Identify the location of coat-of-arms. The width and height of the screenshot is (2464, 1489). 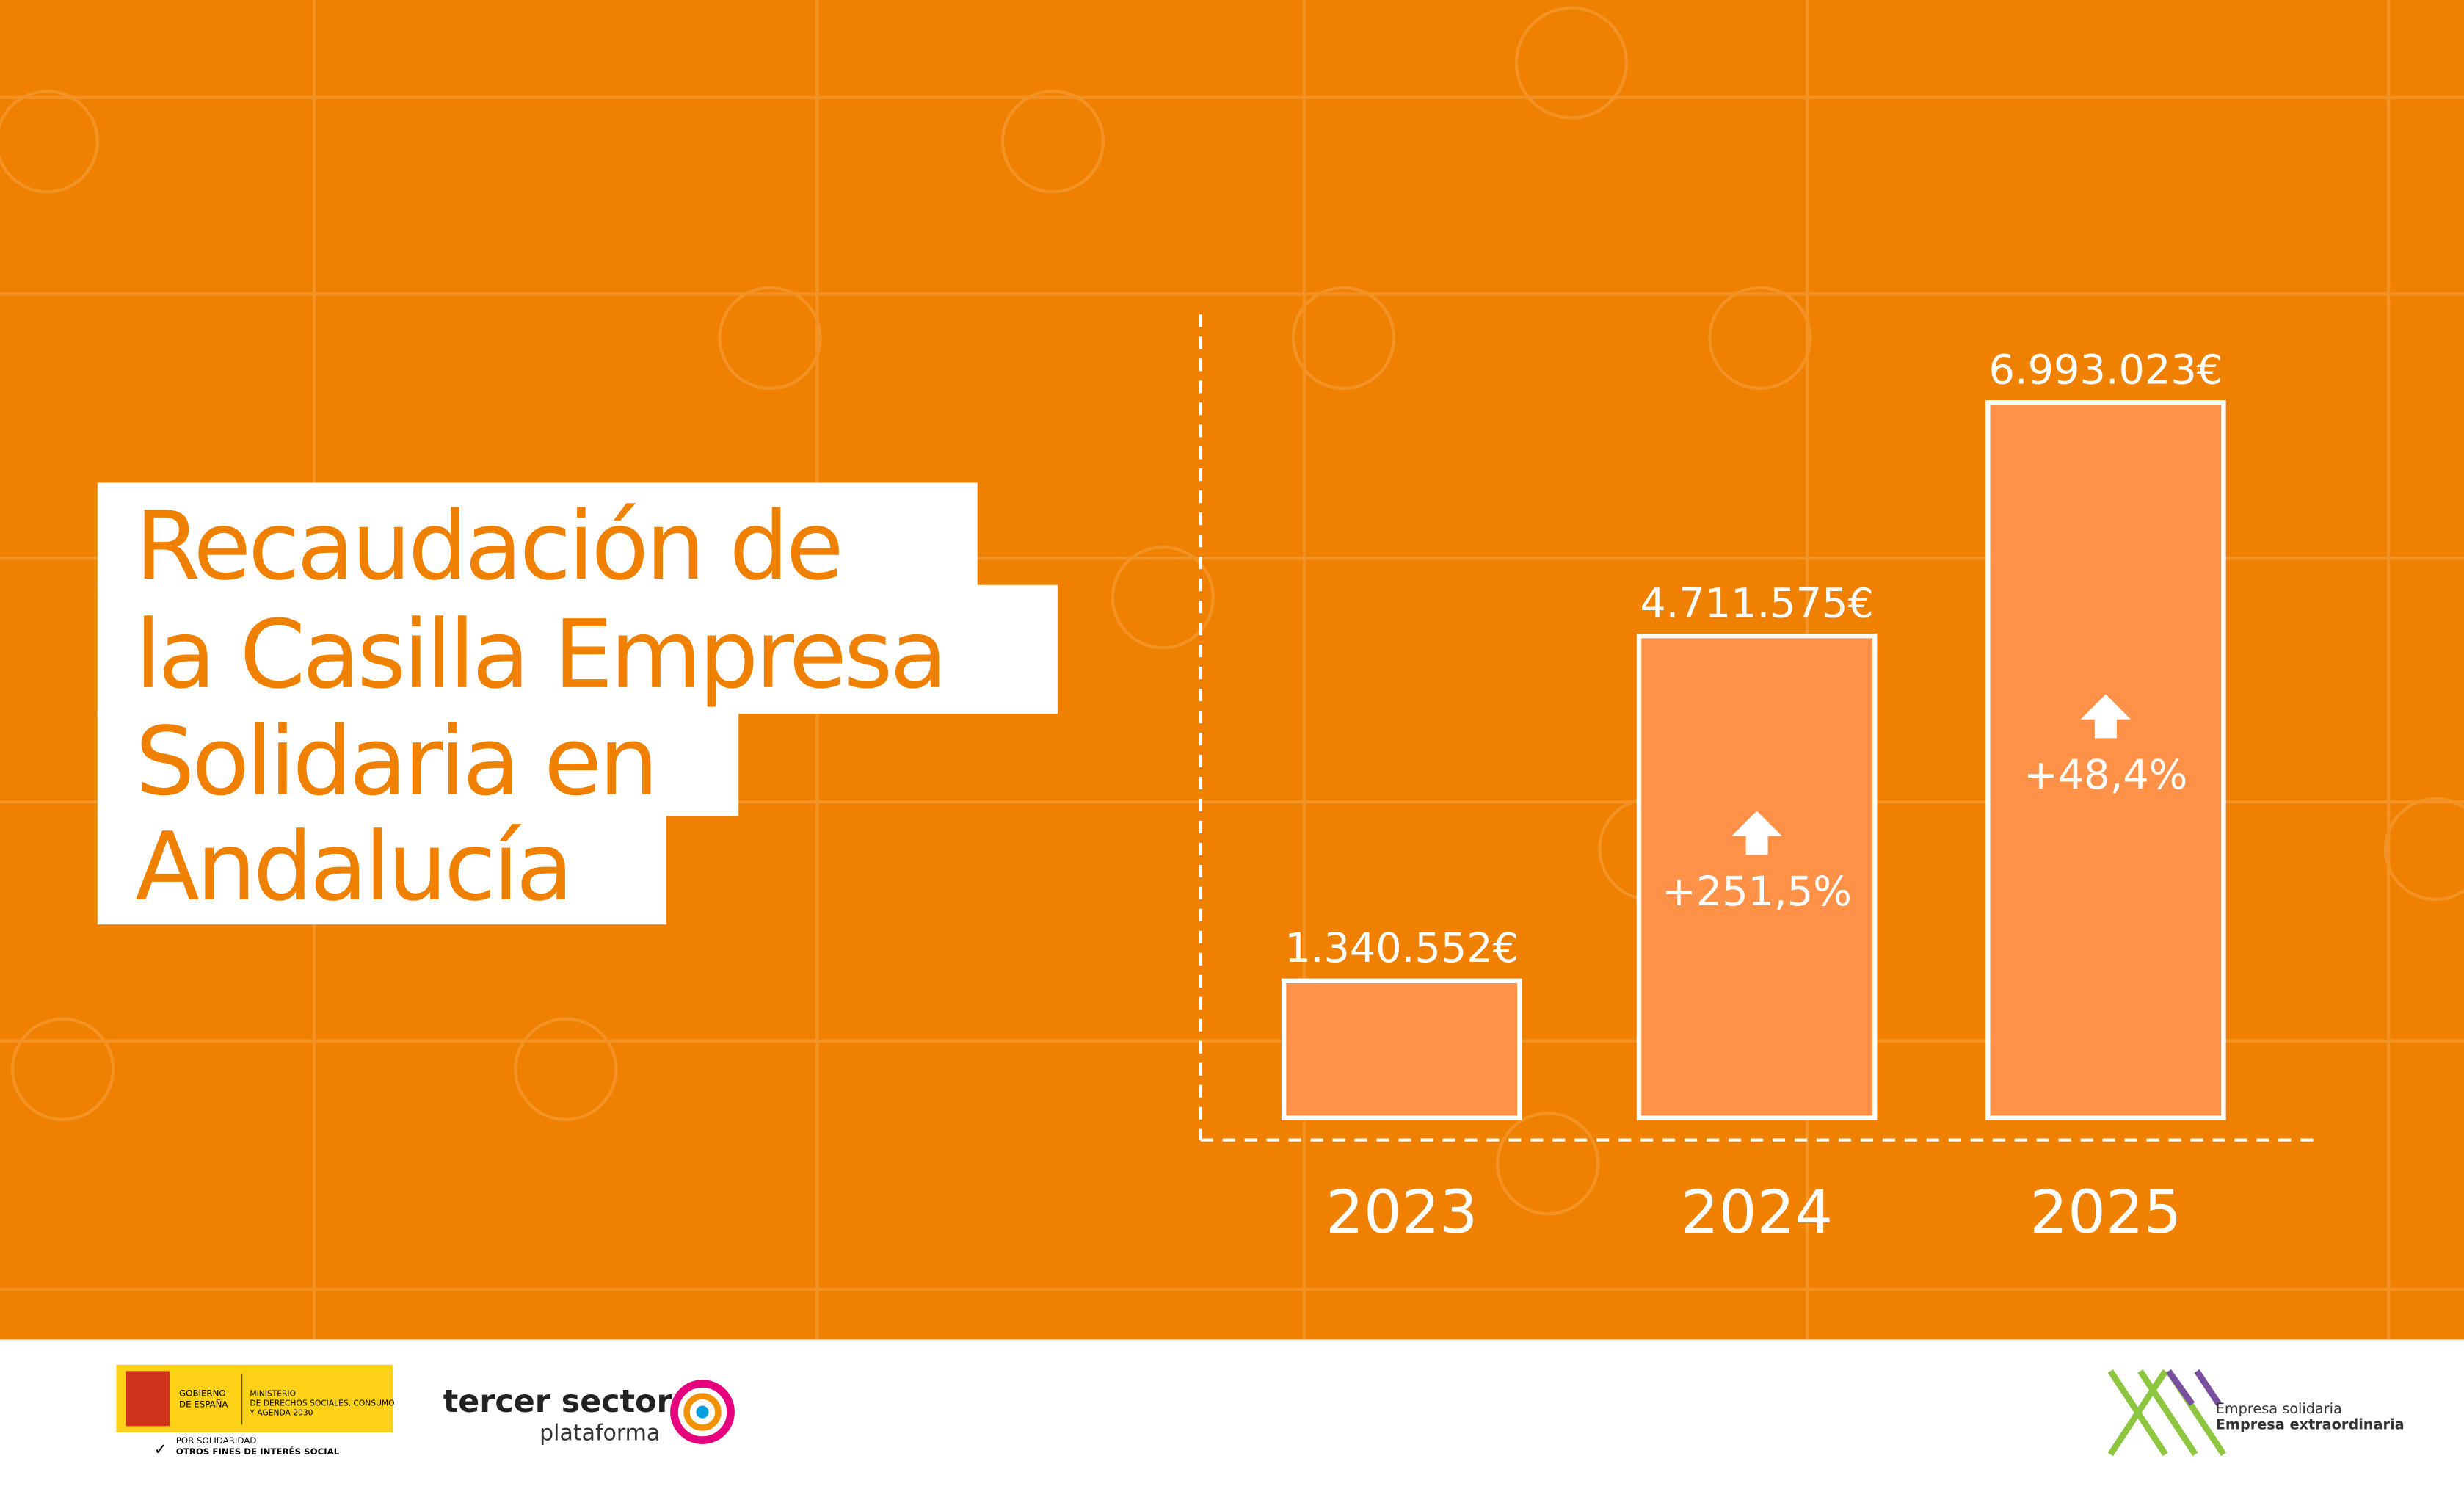
(148, 1399).